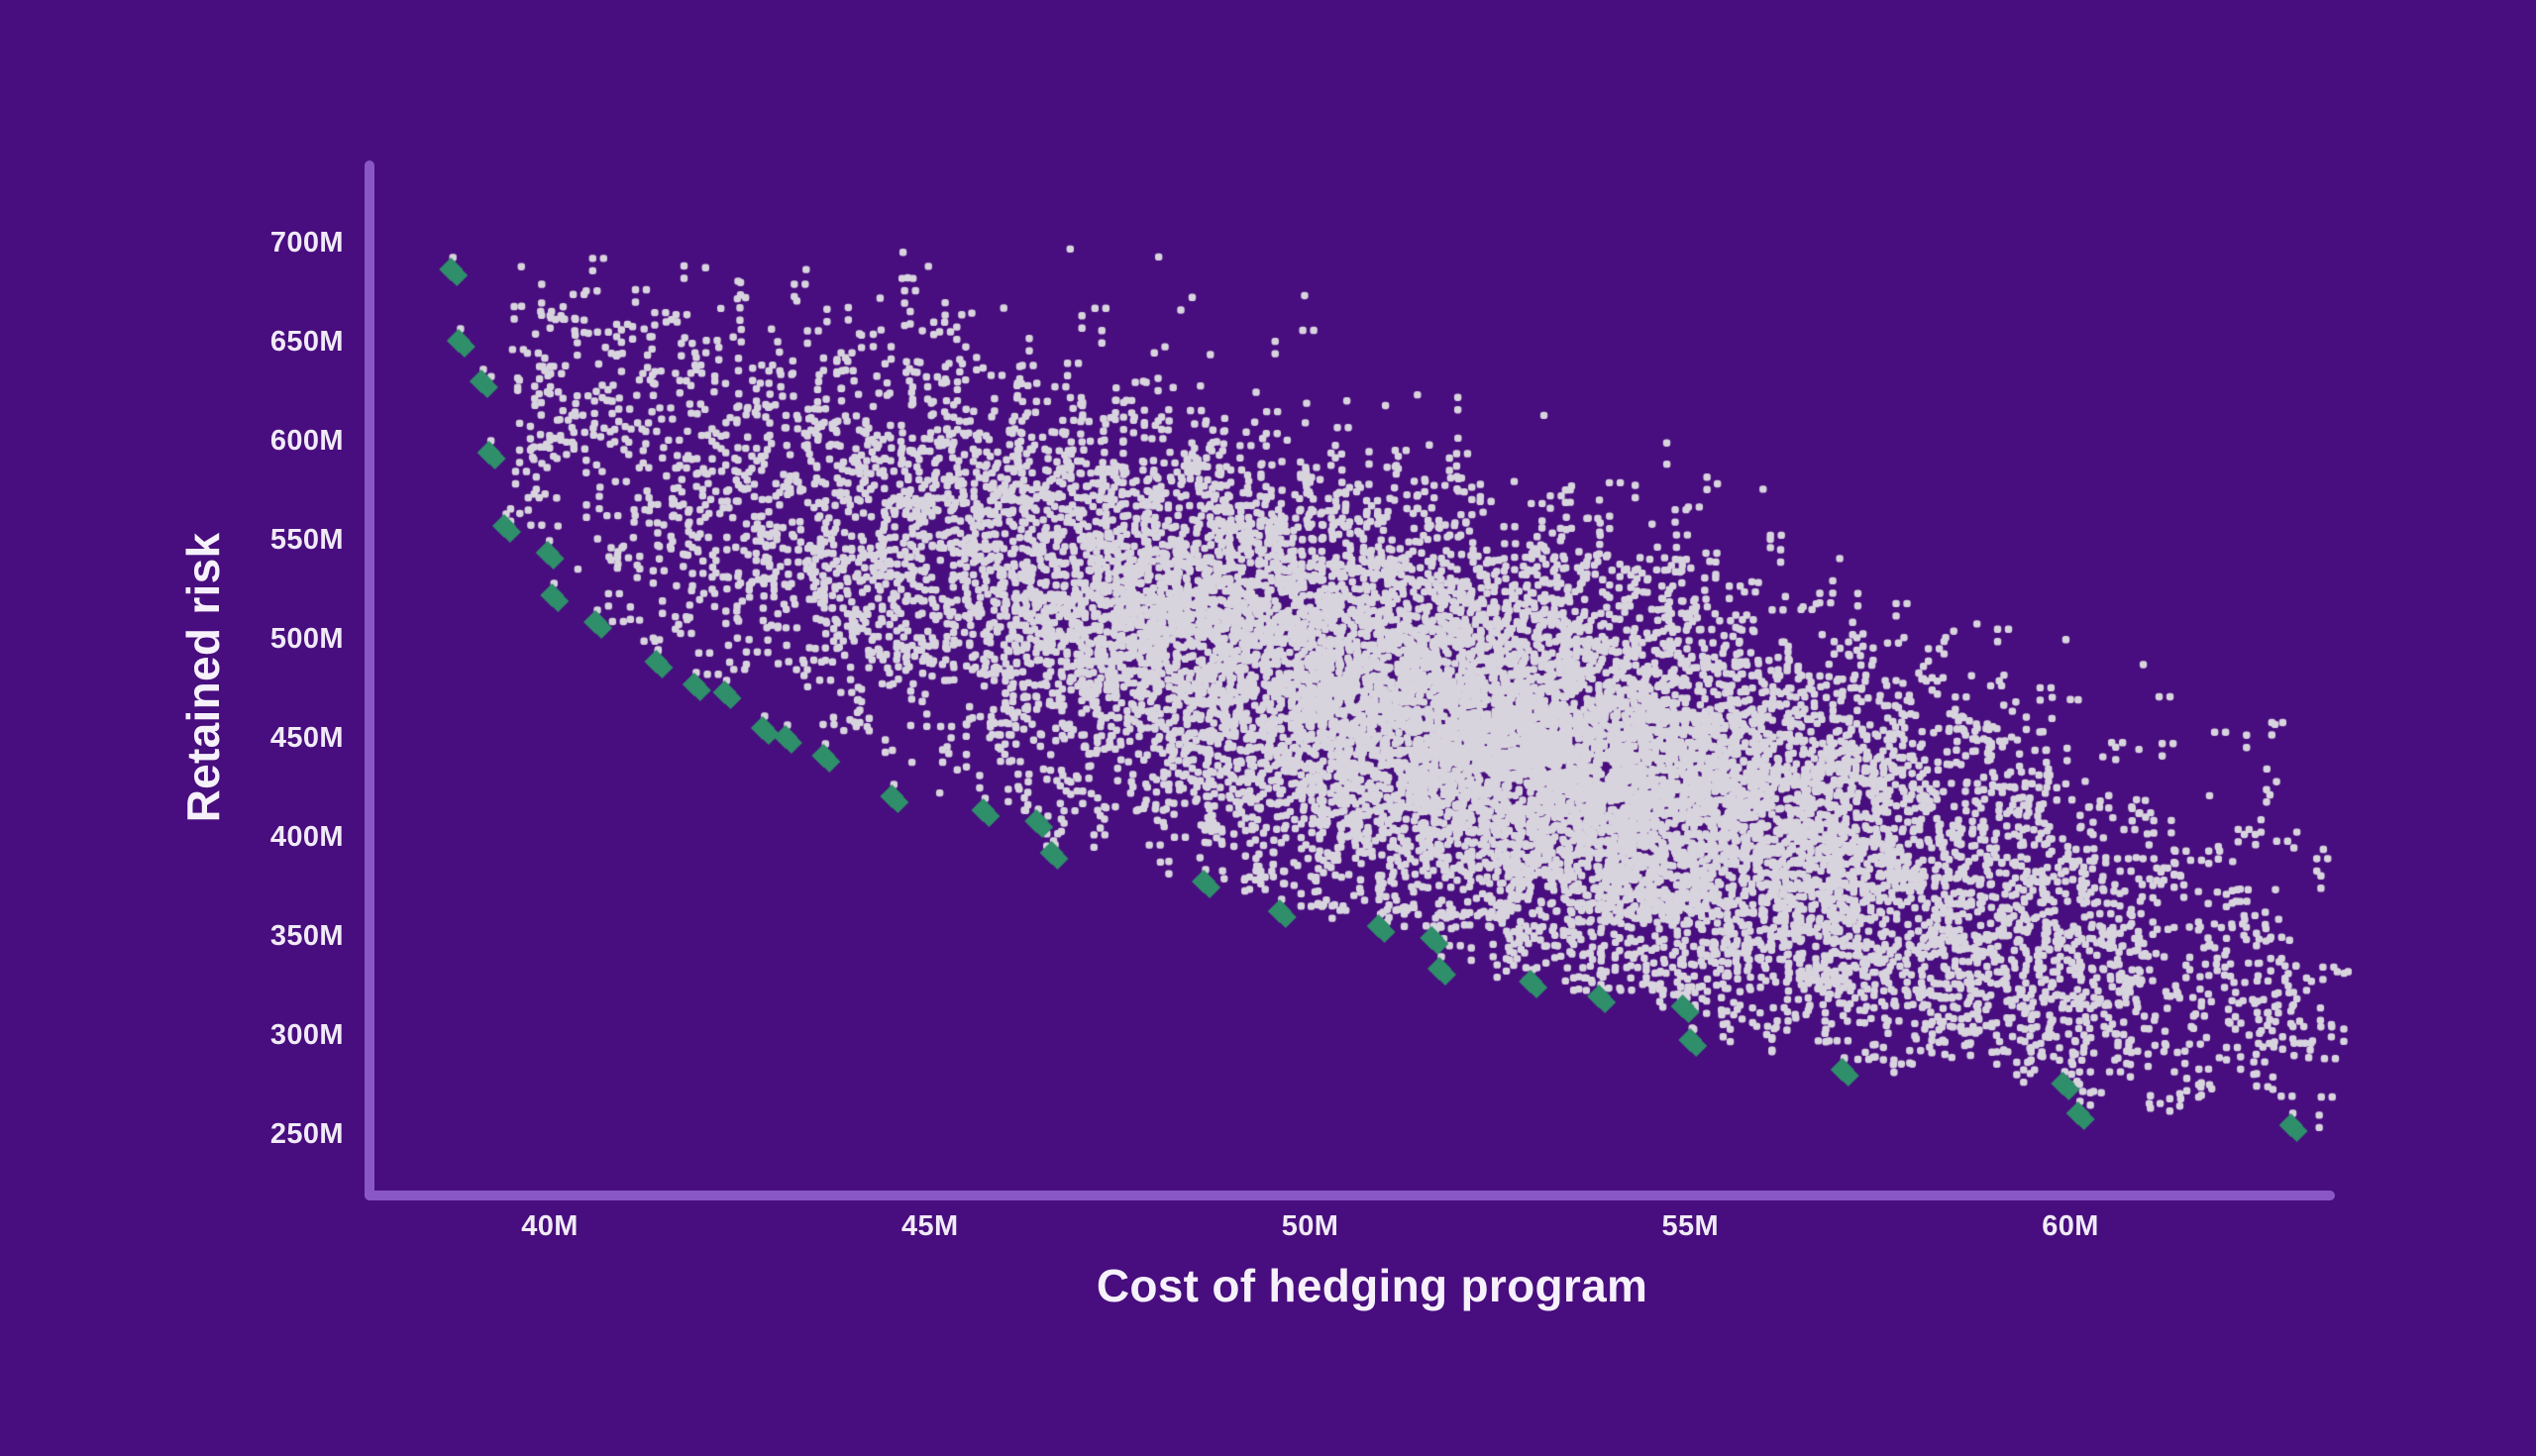 The height and width of the screenshot is (1456, 2536). What do you see at coordinates (306, 837) in the screenshot?
I see `y-tick-label: 400M` at bounding box center [306, 837].